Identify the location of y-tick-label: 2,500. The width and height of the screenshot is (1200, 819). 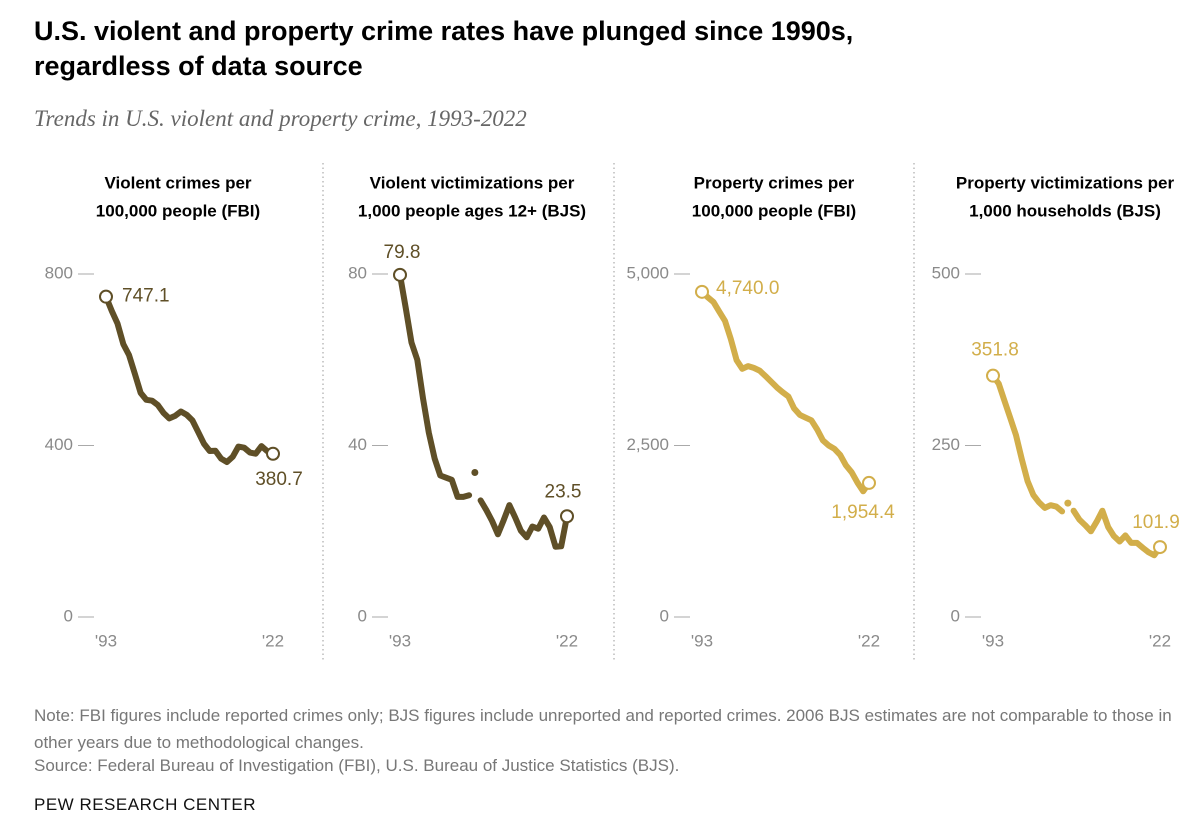
(647, 444).